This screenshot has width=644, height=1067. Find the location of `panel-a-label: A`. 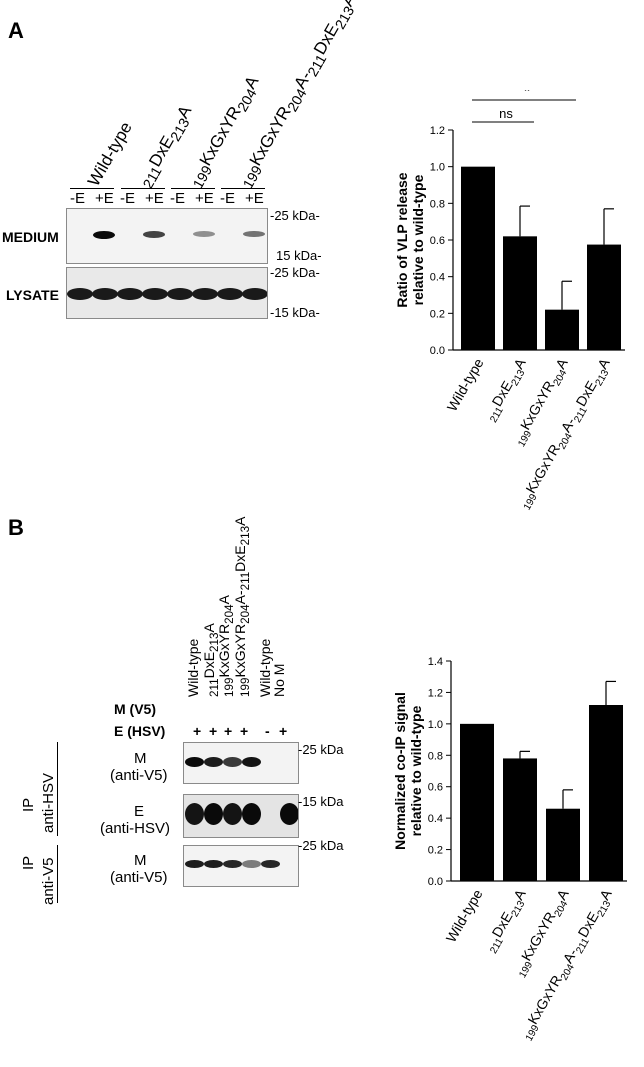

panel-a-label: A is located at coordinates (16, 30).